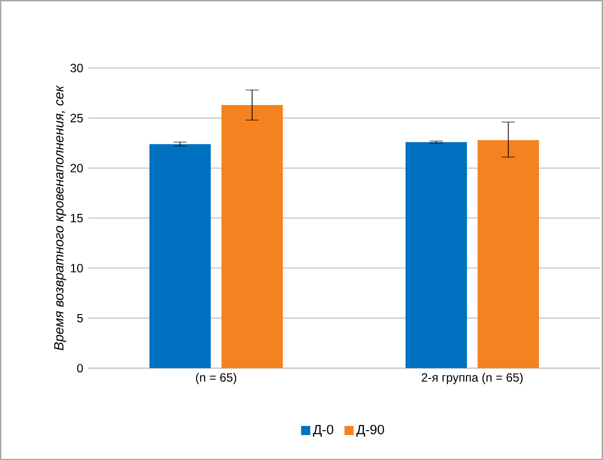 The image size is (603, 460). I want to click on x-tick-label: (n = 65), so click(216, 378).